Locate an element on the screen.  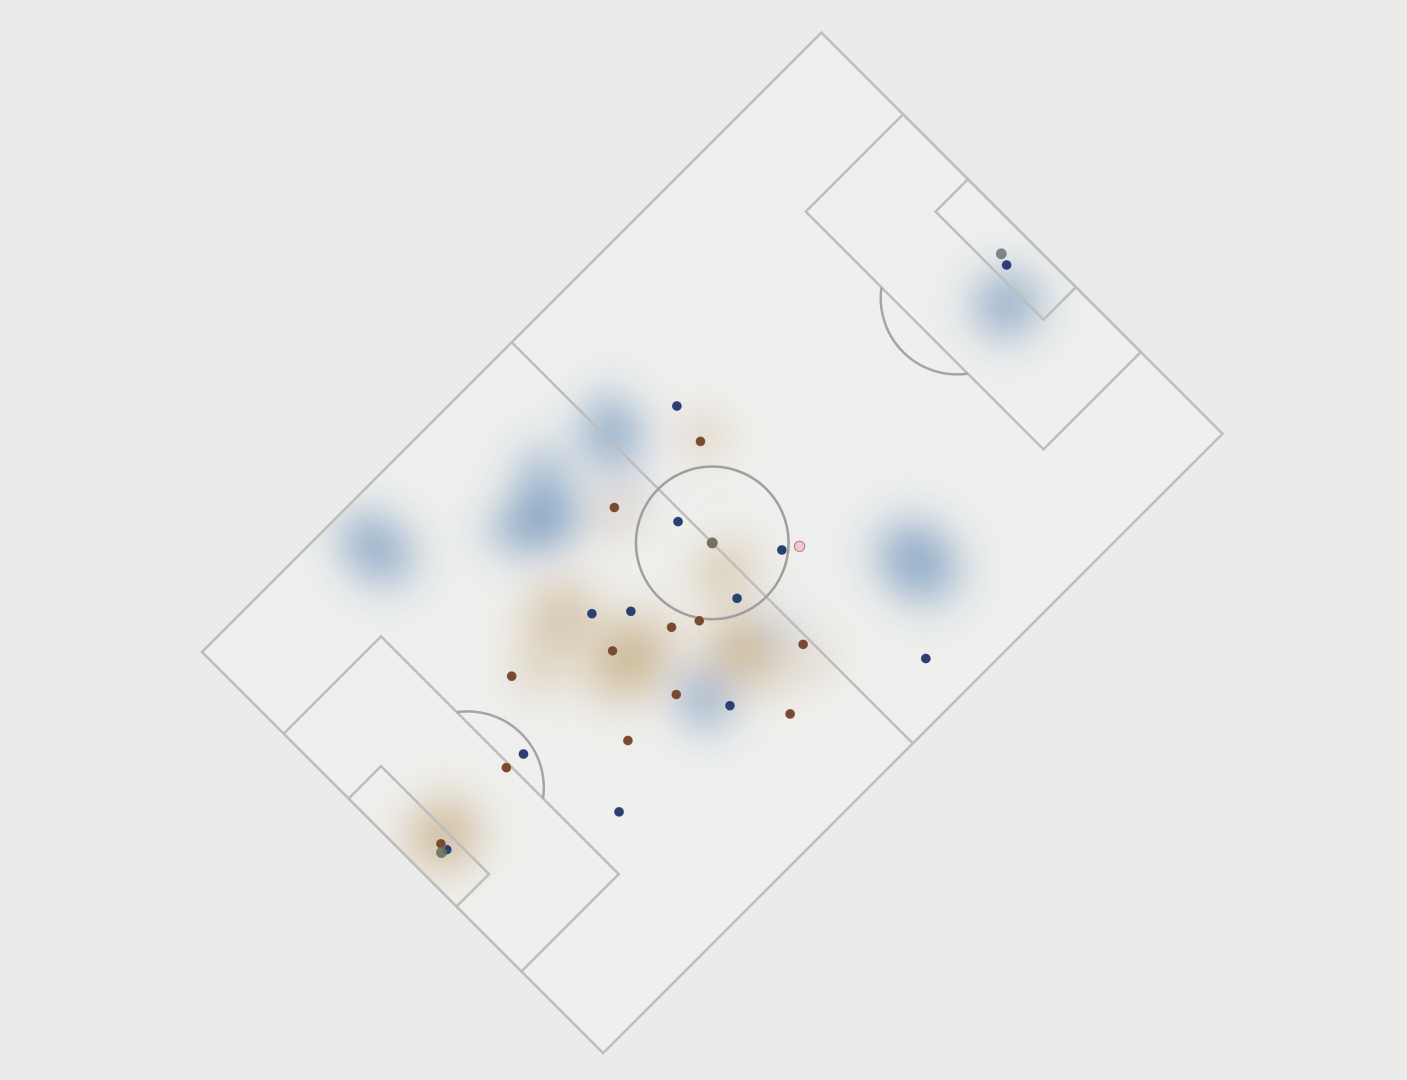
goal-area-left is located at coordinates (418, 836).